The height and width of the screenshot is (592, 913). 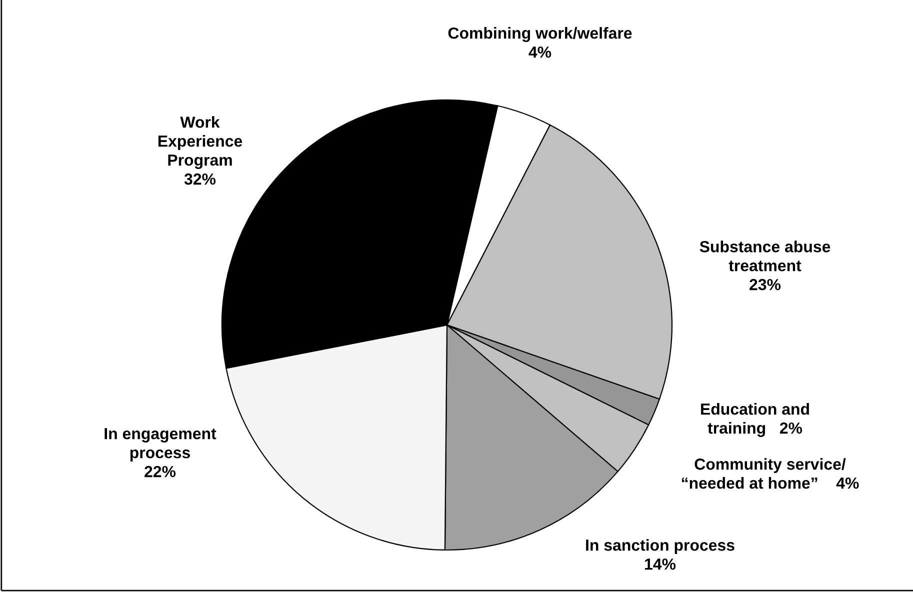 I want to click on slice-label: Work Experience Program, so click(x=200, y=142).